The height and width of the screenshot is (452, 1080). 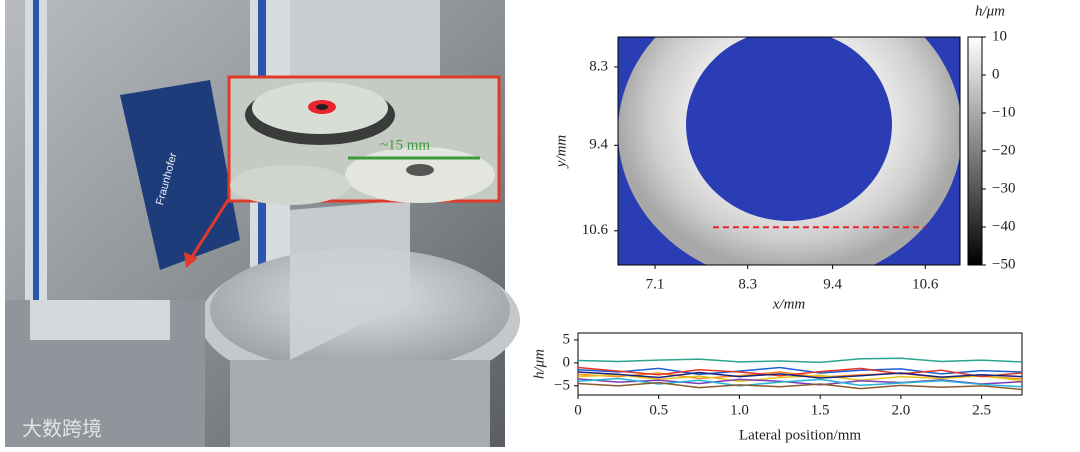 I want to click on x-tick-label: 10.6, so click(x=925, y=284).